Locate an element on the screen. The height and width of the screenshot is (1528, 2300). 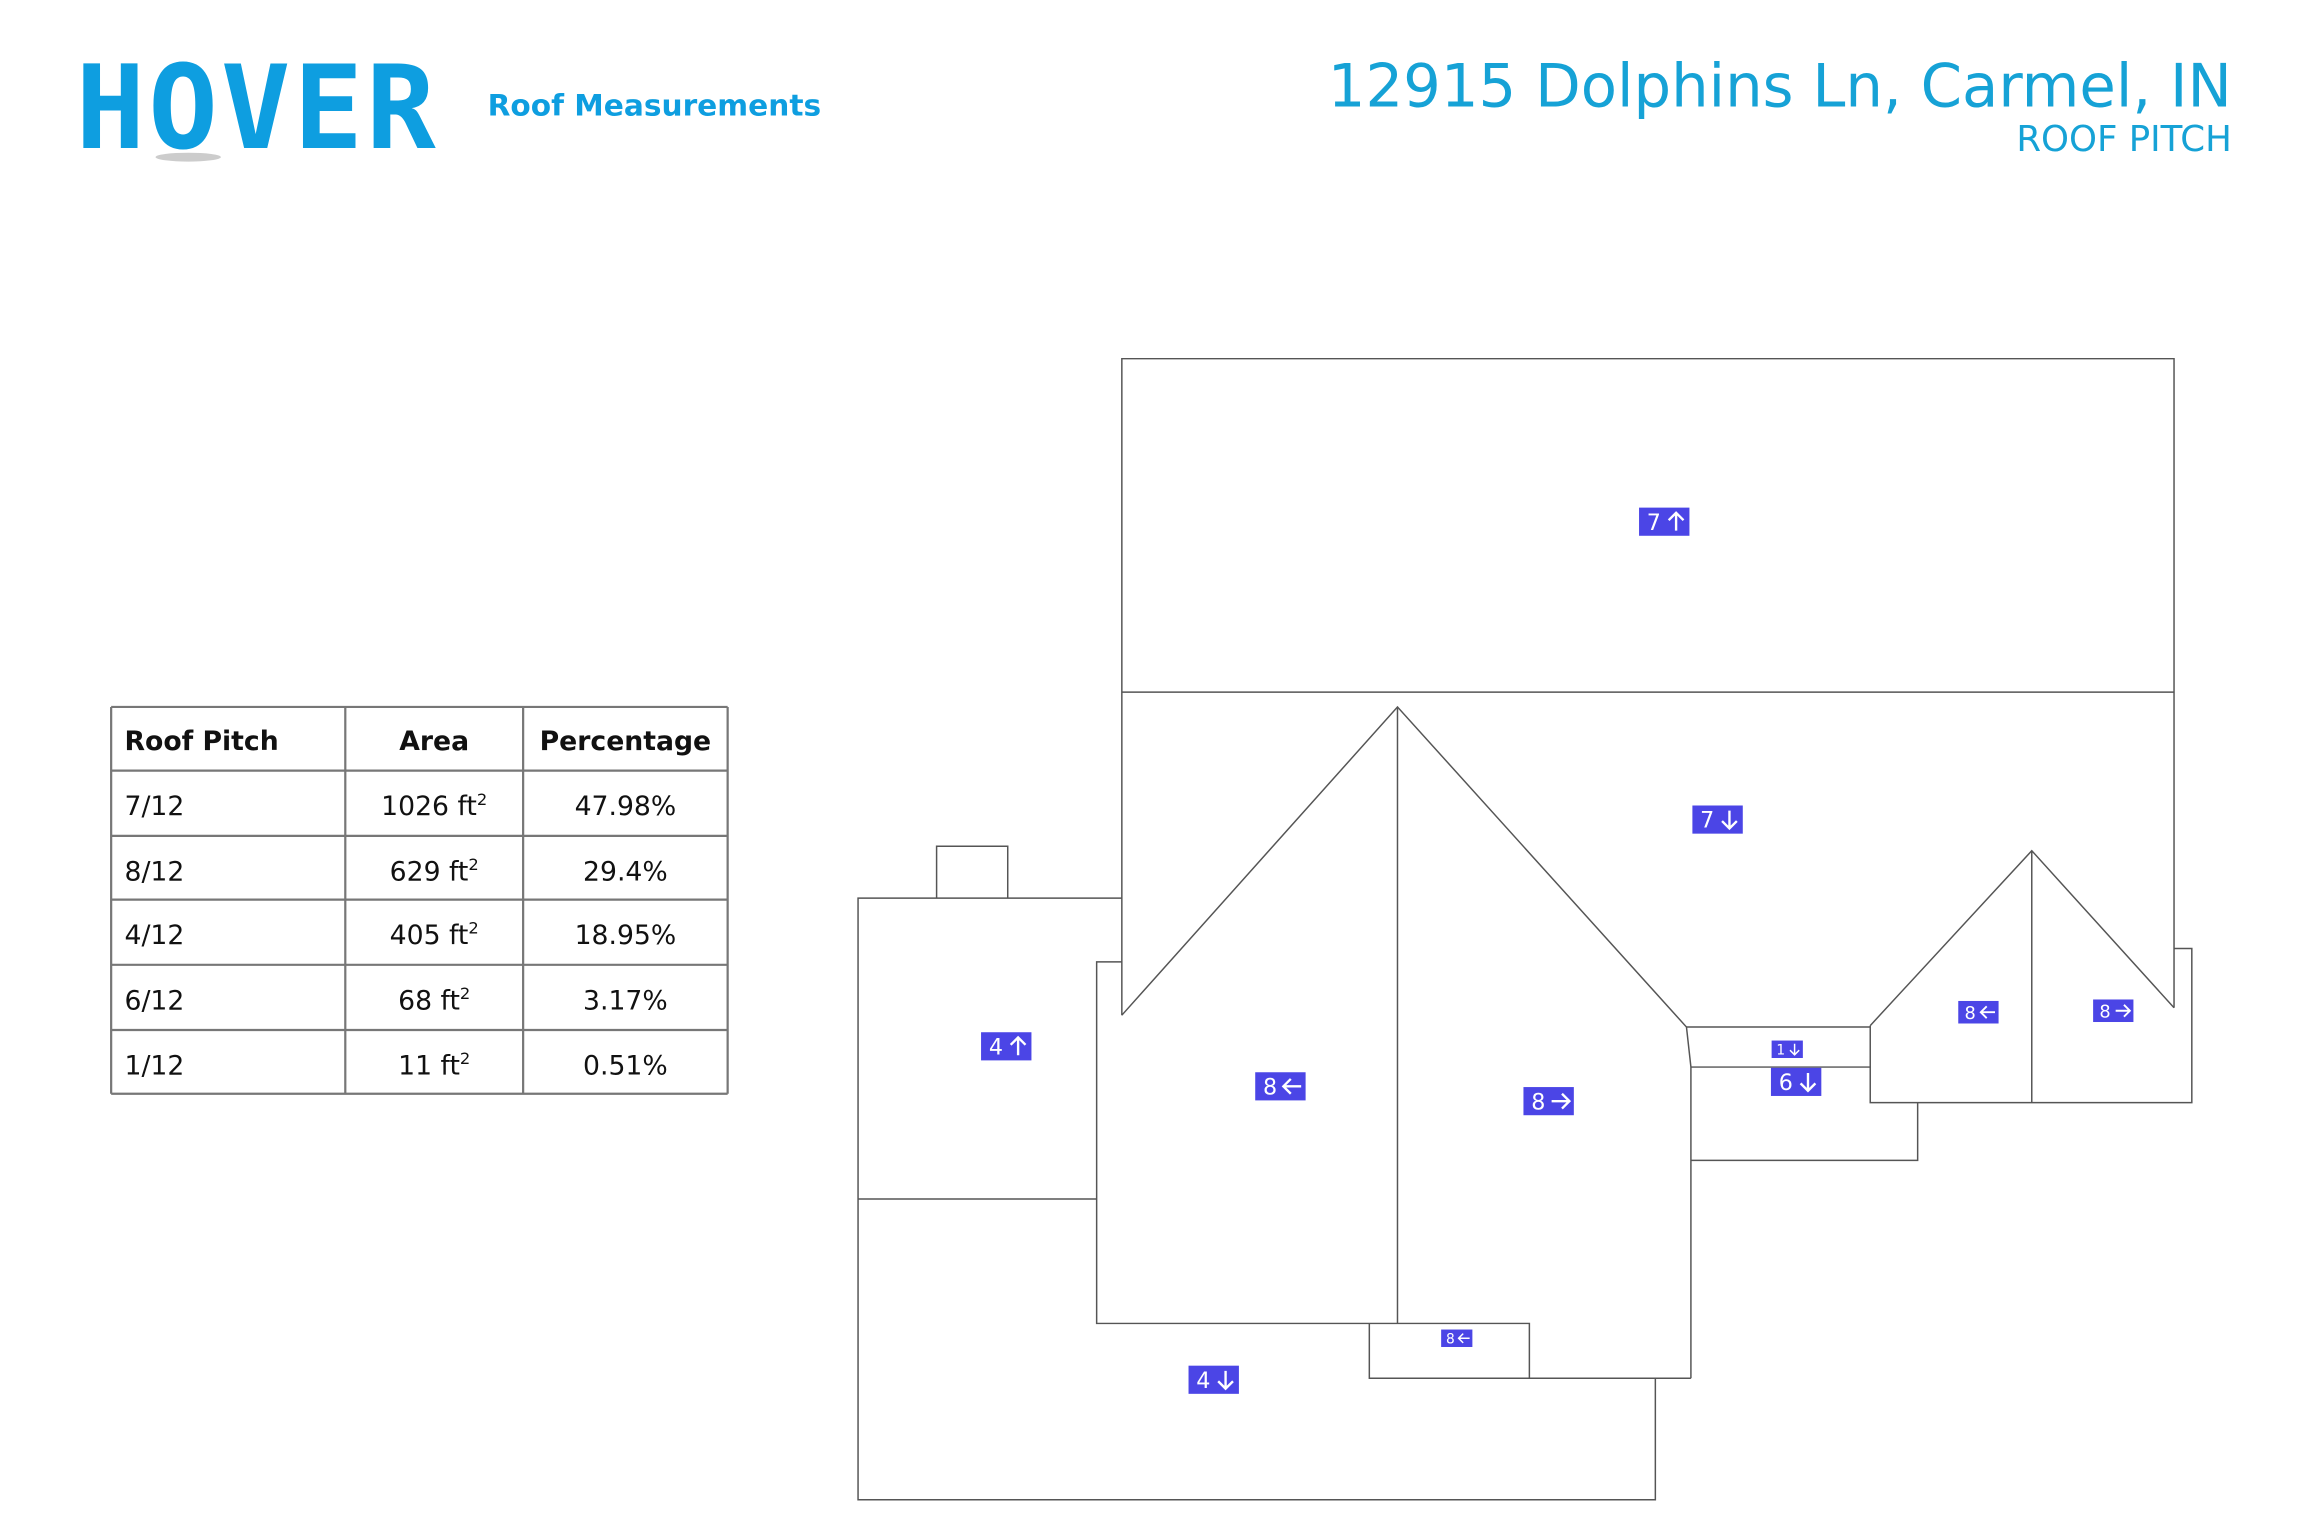
pitch-cell: 4/12 is located at coordinates (154, 935).